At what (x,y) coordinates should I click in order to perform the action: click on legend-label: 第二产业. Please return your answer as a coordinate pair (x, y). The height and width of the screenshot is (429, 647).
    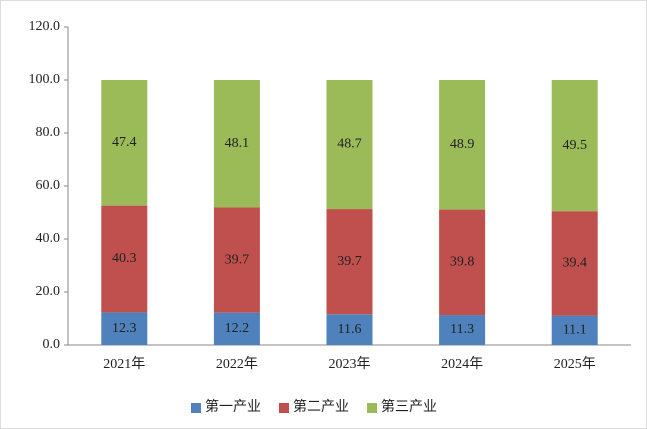
    Looking at the image, I should click on (321, 406).